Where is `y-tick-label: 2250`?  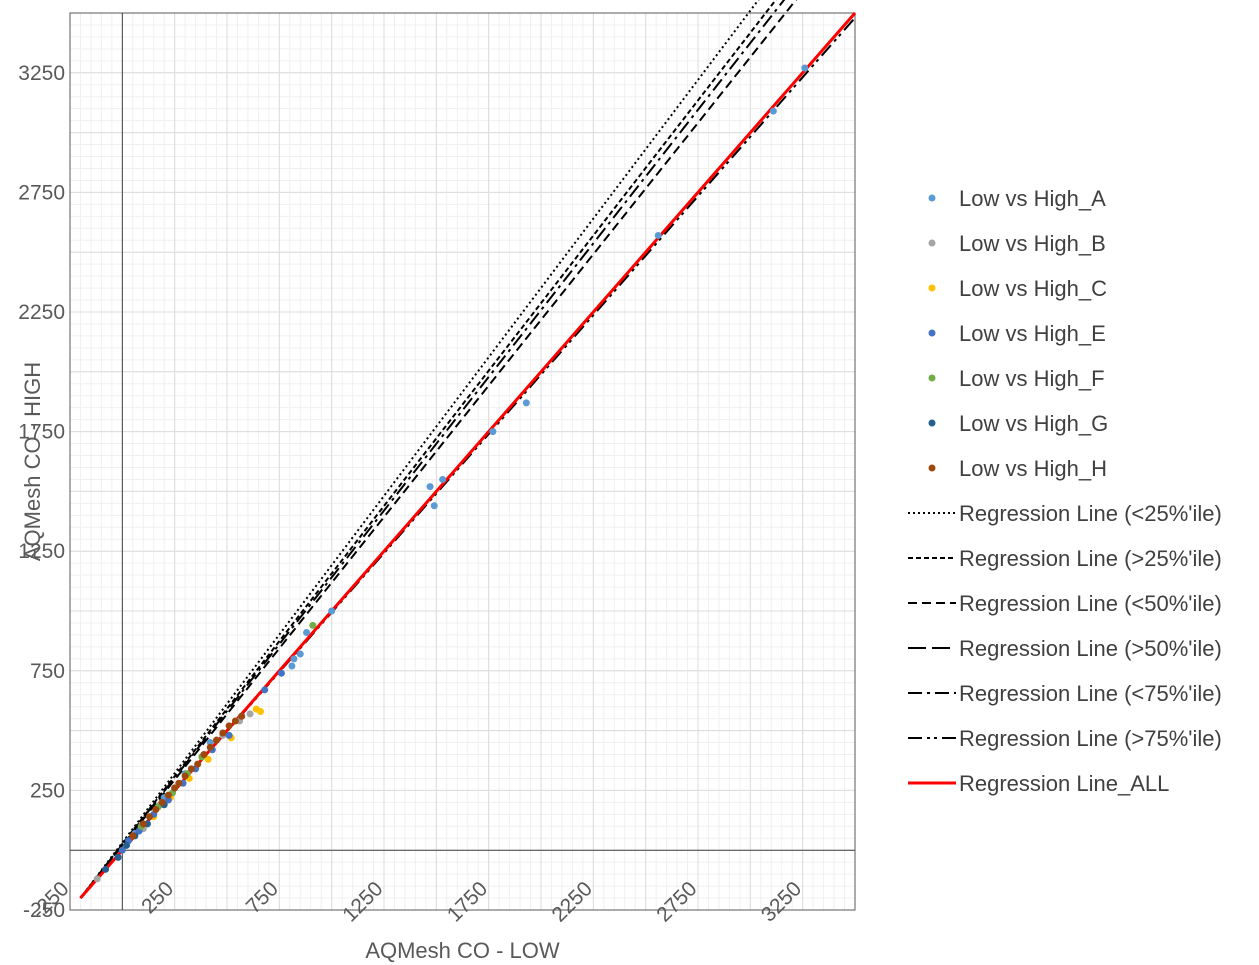 y-tick-label: 2250 is located at coordinates (41, 312).